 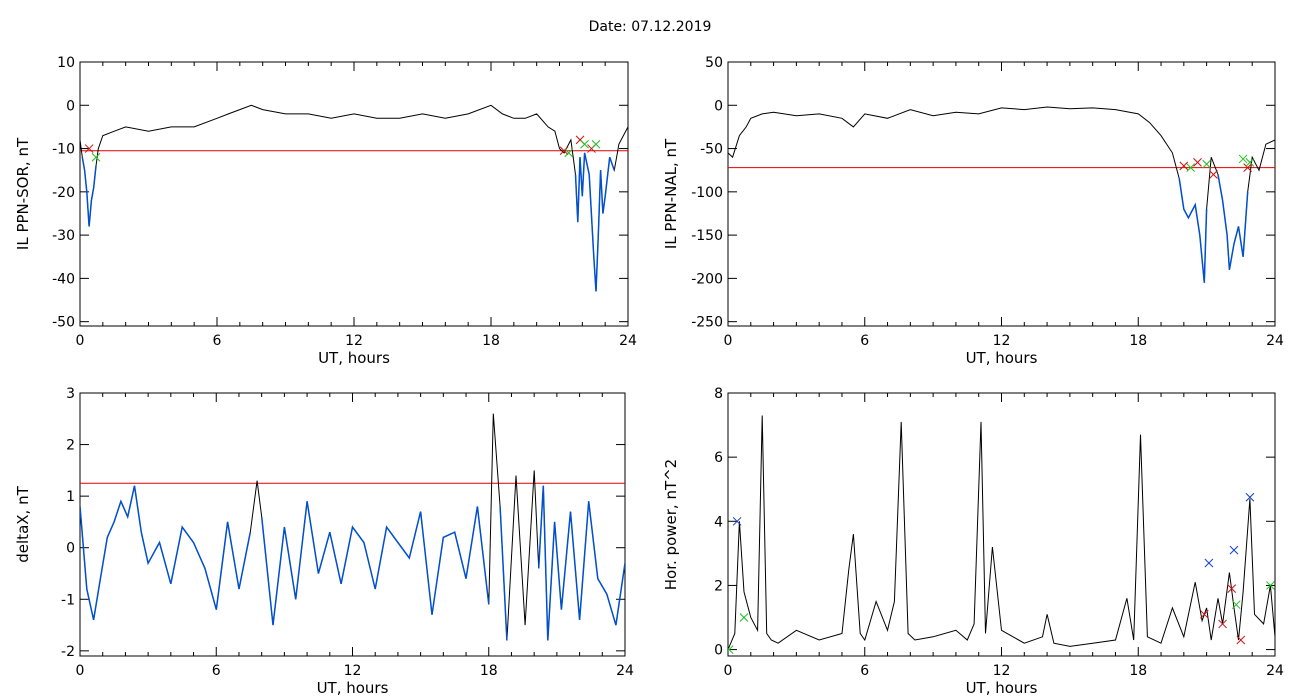 I want to click on y-tick-label: -30, so click(x=63, y=236).